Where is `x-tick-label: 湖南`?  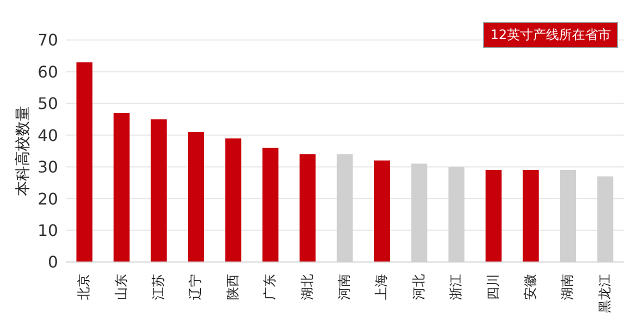 x-tick-label: 湖南 is located at coordinates (568, 287).